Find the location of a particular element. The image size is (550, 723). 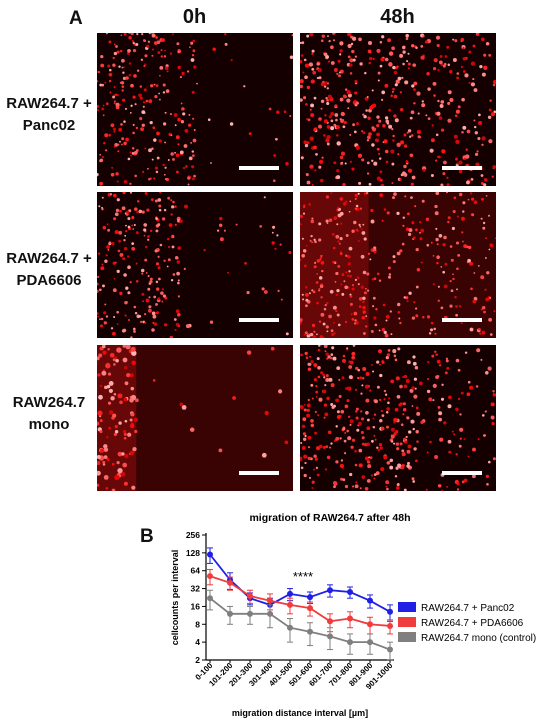

row-label-line2: Panc02 is located at coordinates (49, 125).